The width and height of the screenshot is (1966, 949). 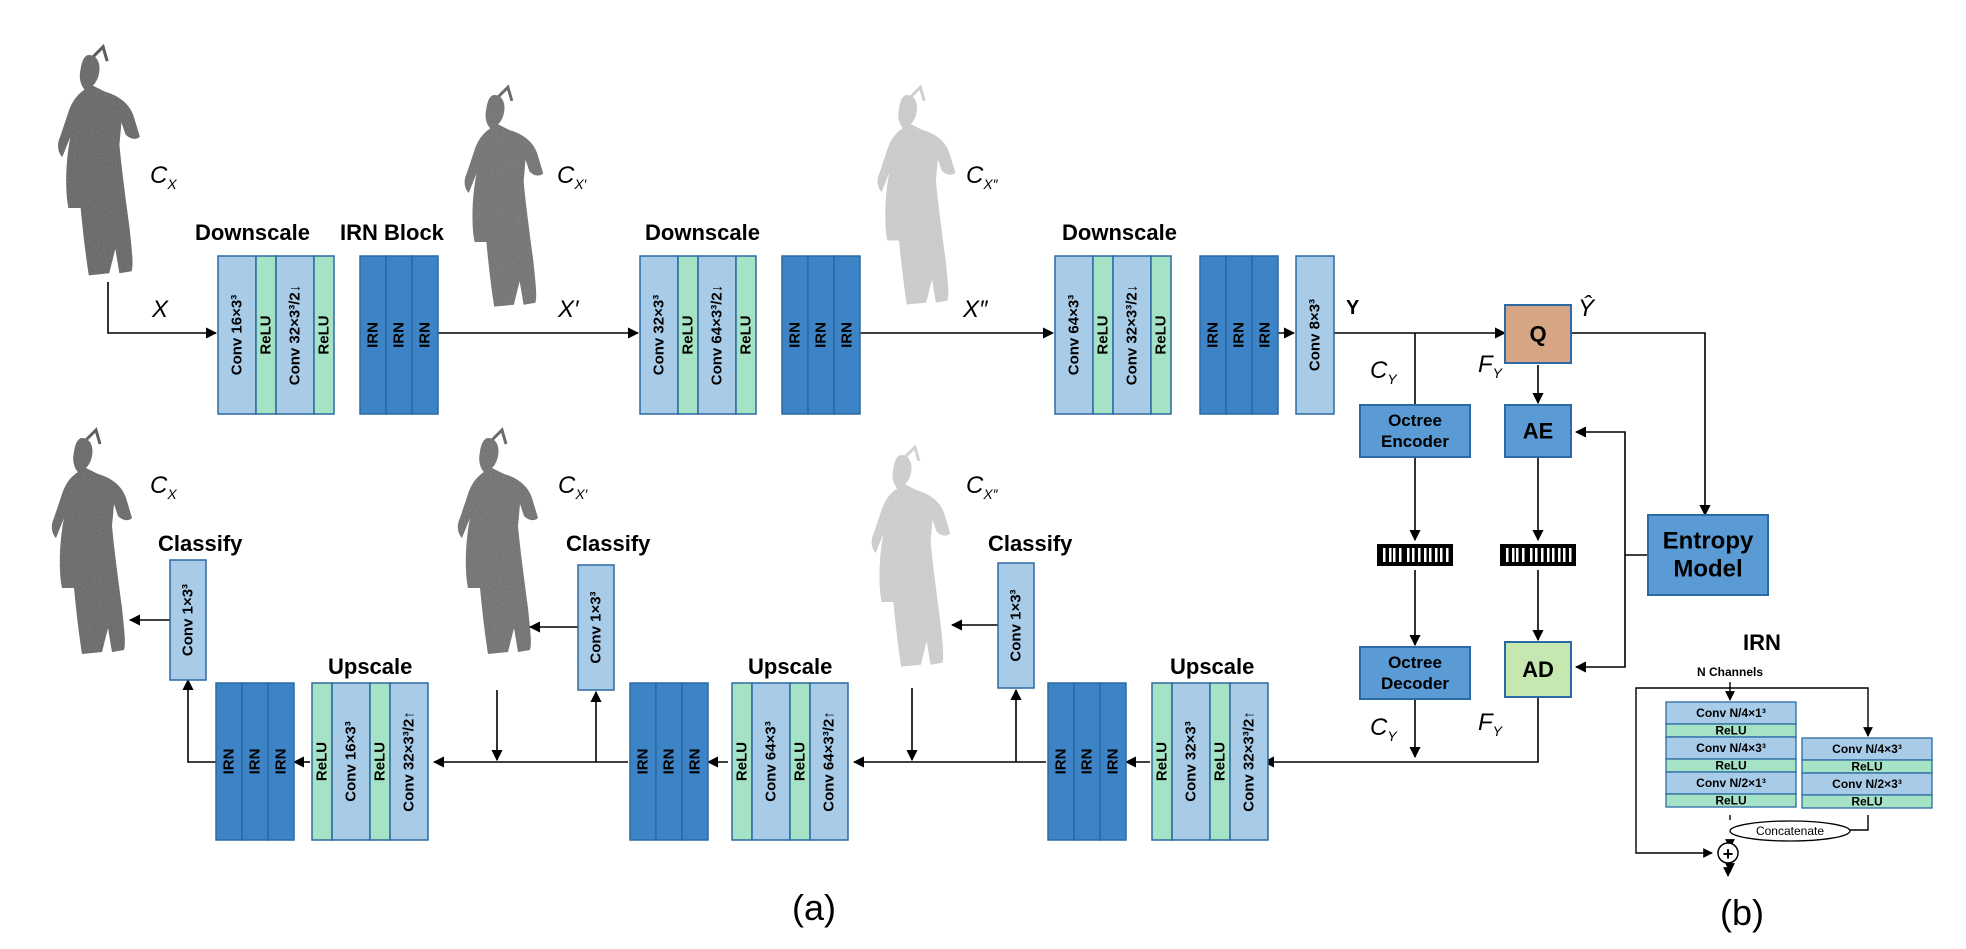 What do you see at coordinates (1162, 761) in the screenshot?
I see `up3-0: ReLU` at bounding box center [1162, 761].